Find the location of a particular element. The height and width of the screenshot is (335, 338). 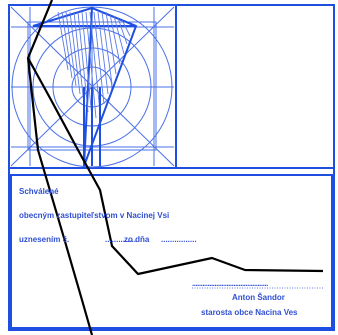

signatory-name: Anton Šandor is located at coordinates (258, 297).